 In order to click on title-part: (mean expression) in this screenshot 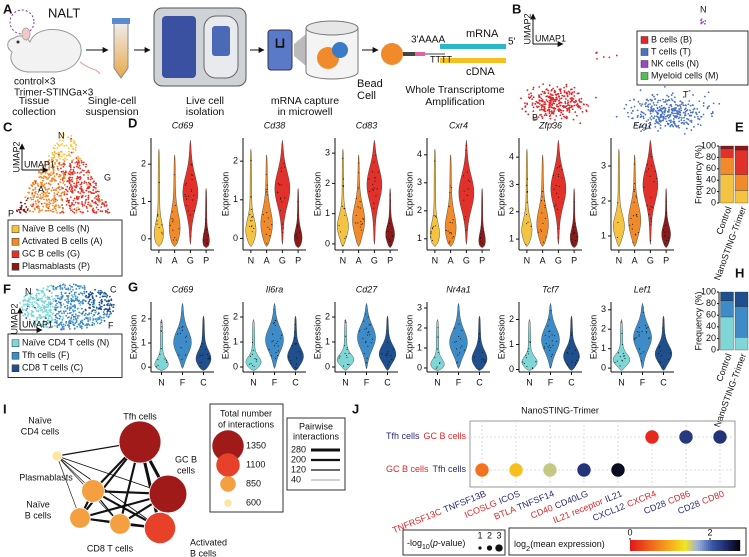, I will do `click(567, 544)`.